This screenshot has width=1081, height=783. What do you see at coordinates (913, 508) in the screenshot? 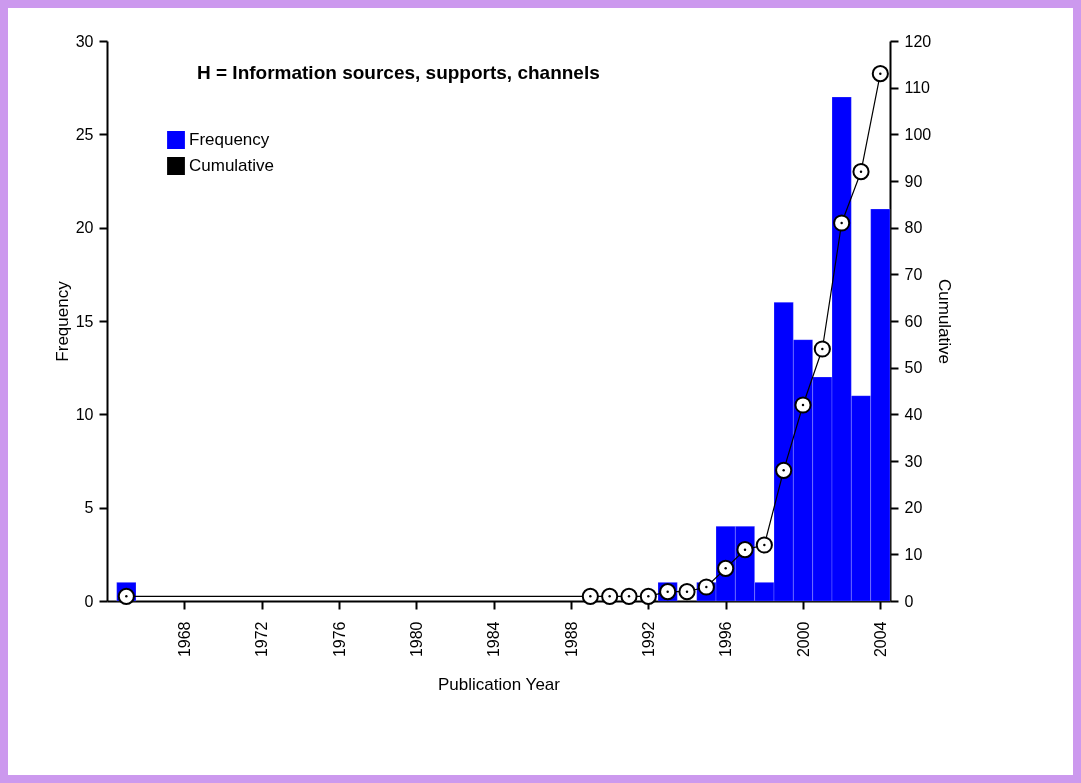
I see `y2-tick-label: 20` at bounding box center [913, 508].